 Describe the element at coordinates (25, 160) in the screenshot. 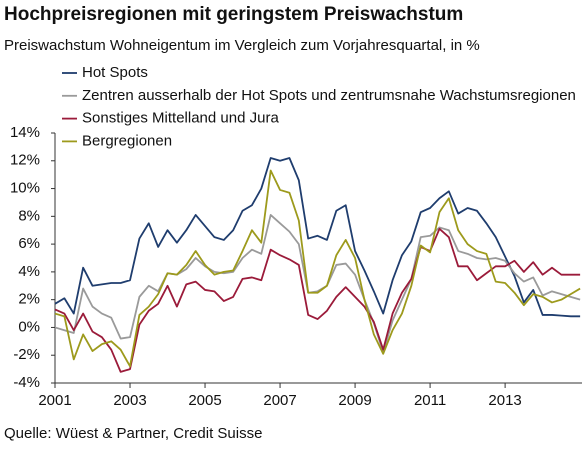

I see `y-tick-label: 12%` at that location.